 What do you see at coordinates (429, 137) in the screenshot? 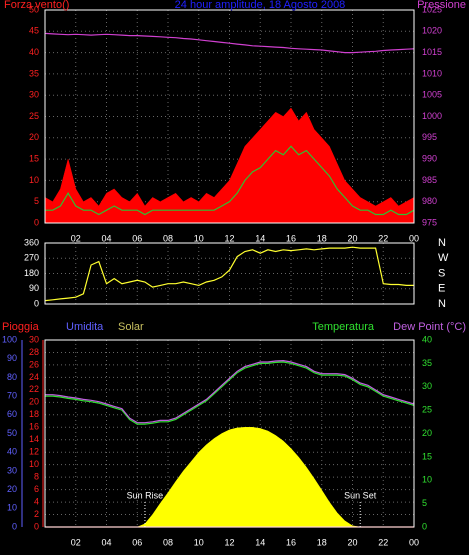
I see `y2-tick-label: 995` at bounding box center [429, 137].